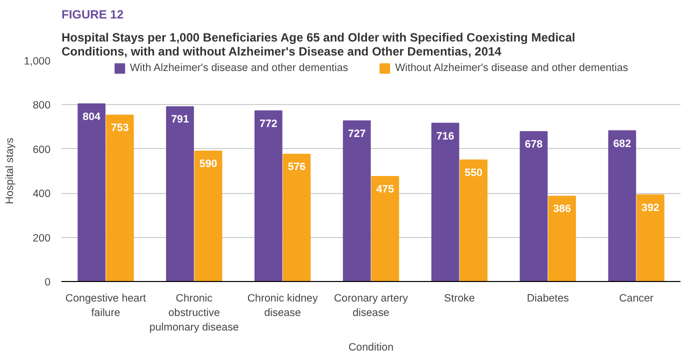  What do you see at coordinates (239, 68) in the screenshot?
I see `legend-label: With Alzheimer's disease and other dementias` at bounding box center [239, 68].